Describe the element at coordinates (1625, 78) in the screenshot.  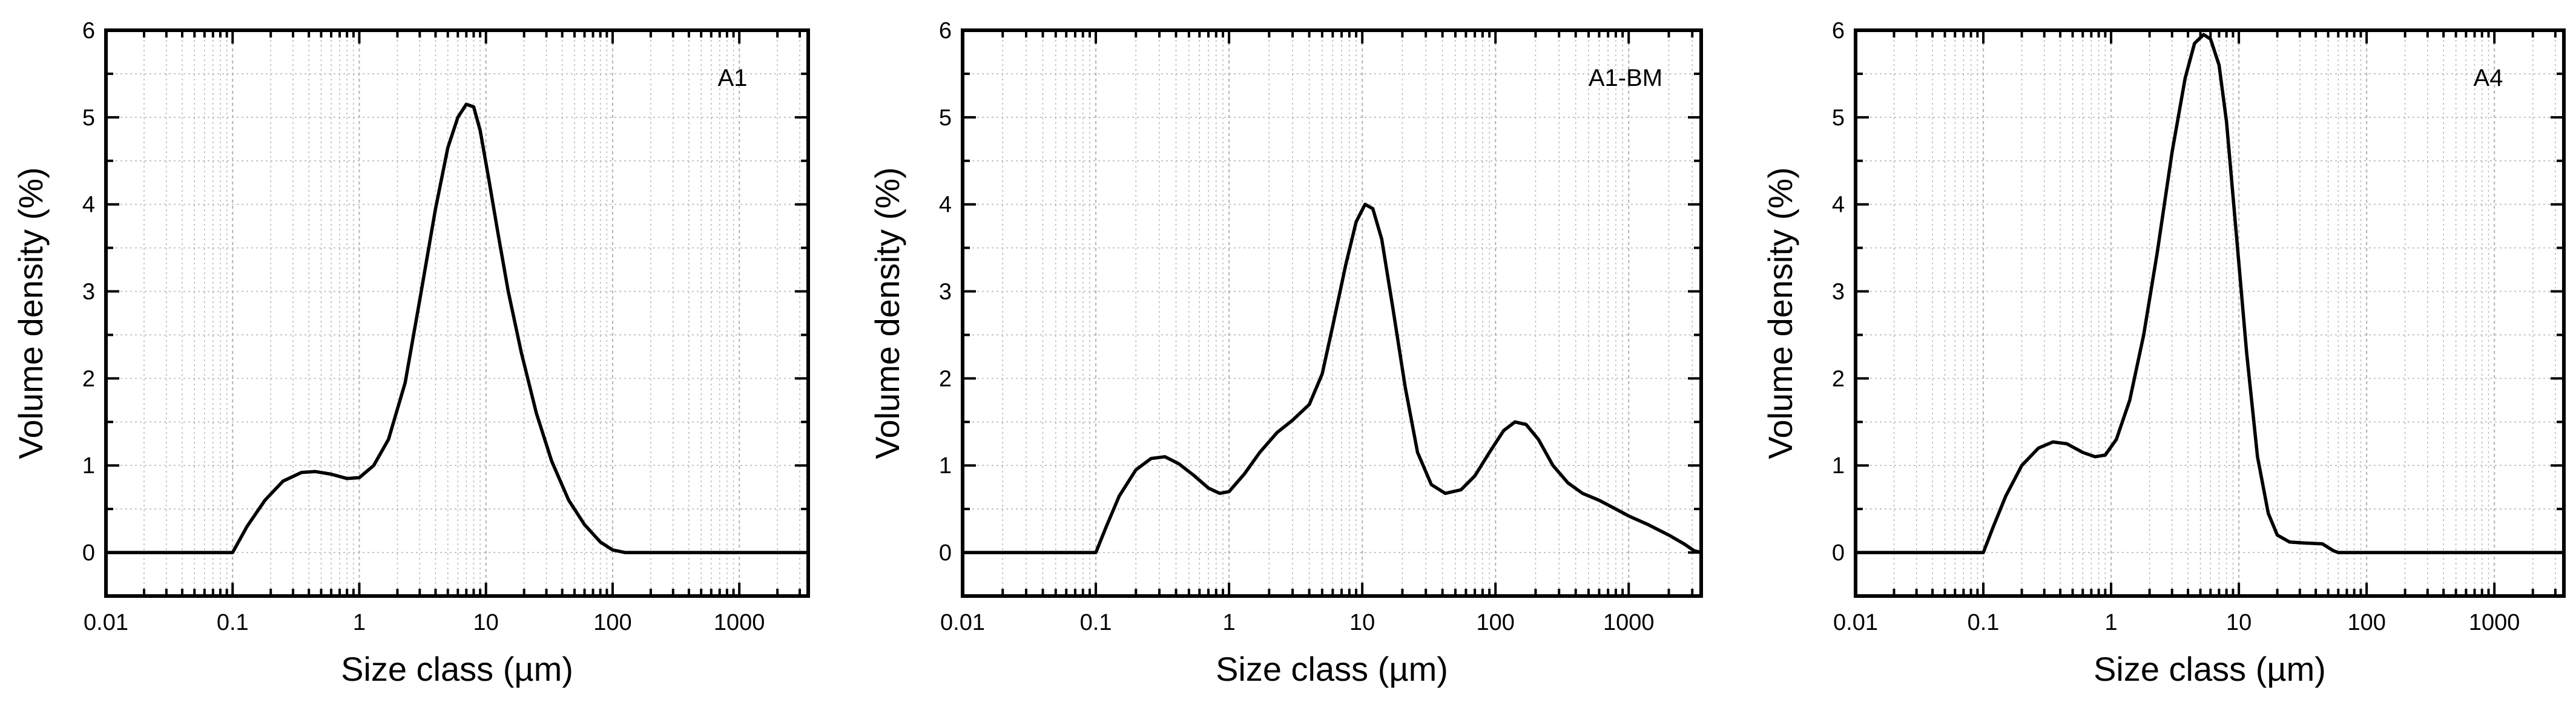
I see `panel-label: A1-BM` at that location.